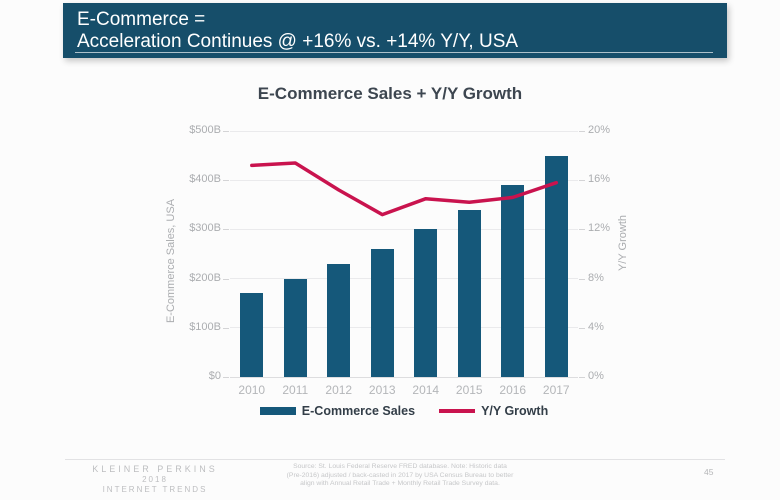  Describe the element at coordinates (252, 390) in the screenshot. I see `x-label-2010: 2010` at that location.